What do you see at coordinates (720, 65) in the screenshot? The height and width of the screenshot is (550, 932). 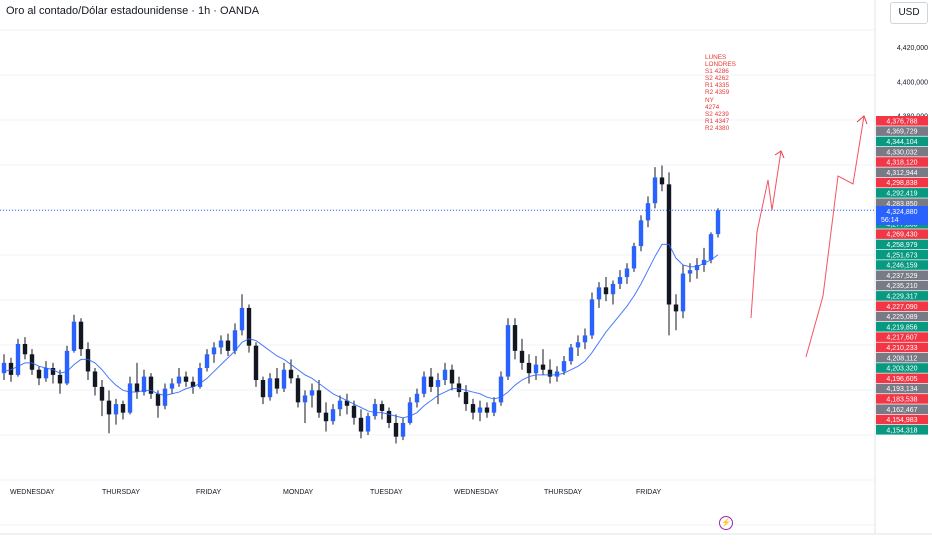 I see `levels-note-line: LONDRES` at bounding box center [720, 65].